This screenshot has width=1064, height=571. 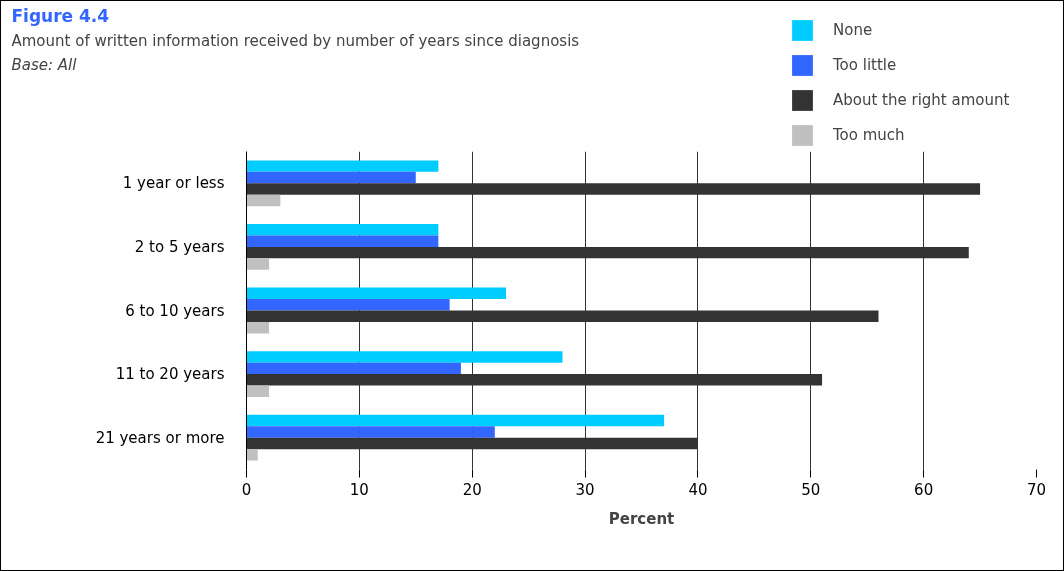 I want to click on x-tick-label: 70, so click(x=1036, y=489).